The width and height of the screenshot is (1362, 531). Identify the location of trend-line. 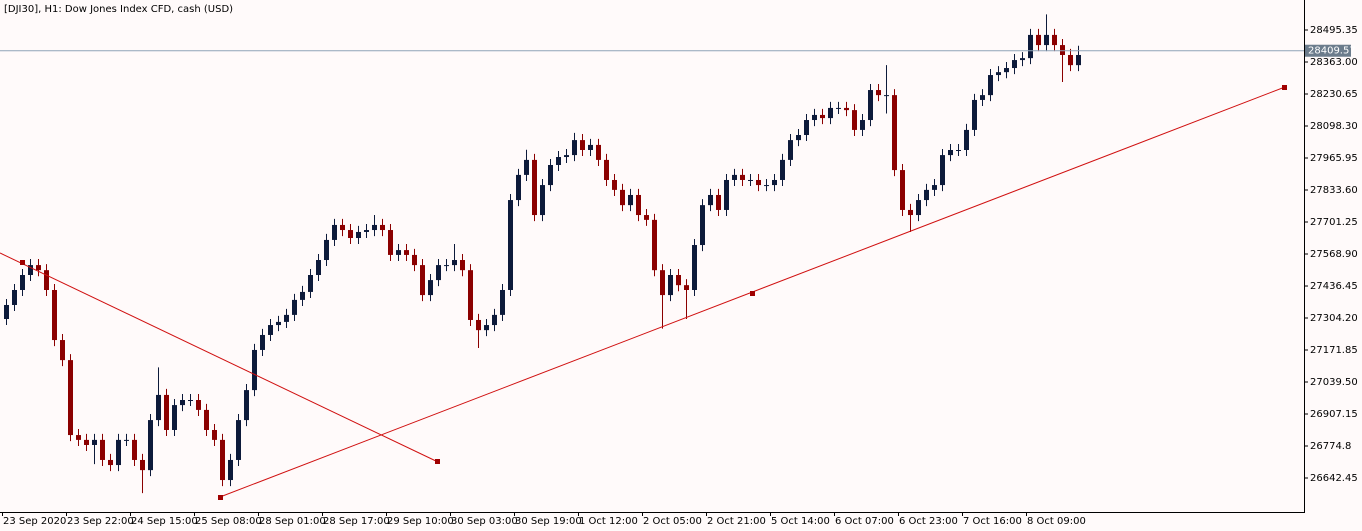
(219, 357).